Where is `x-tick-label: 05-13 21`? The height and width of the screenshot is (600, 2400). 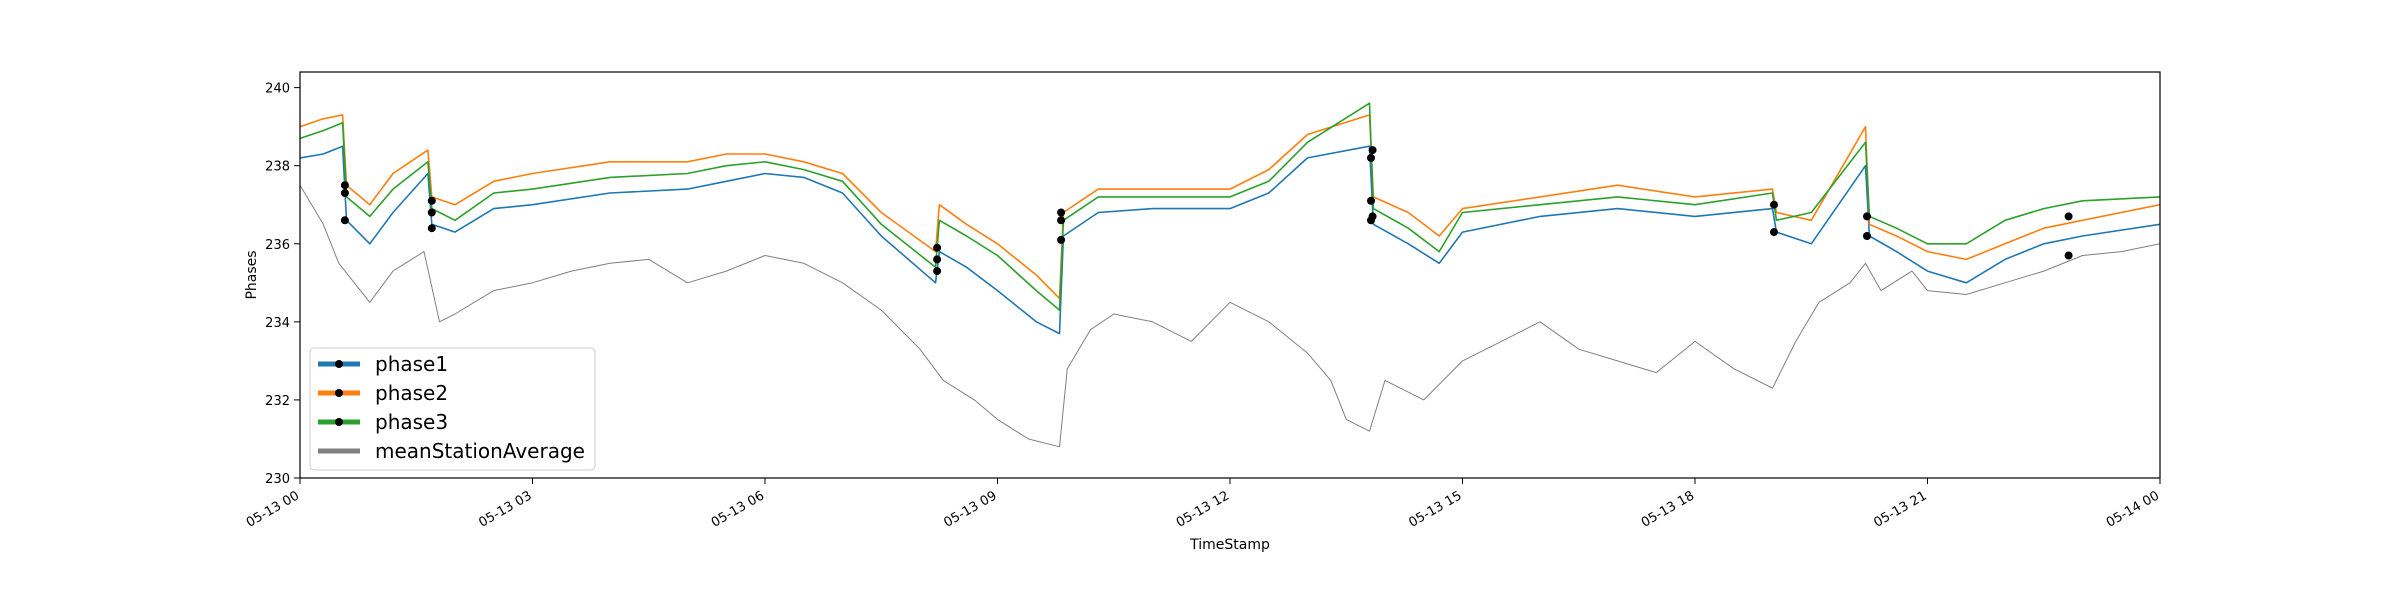
x-tick-label: 05-13 21 is located at coordinates (1900, 509).